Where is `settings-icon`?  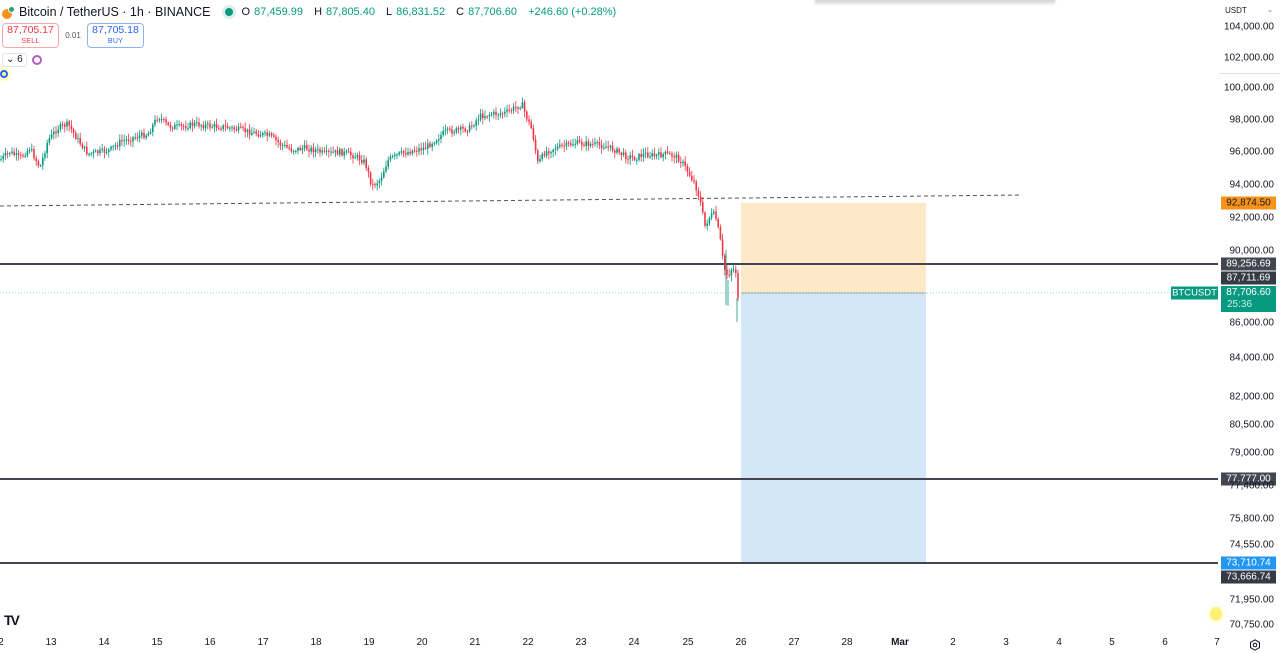
settings-icon is located at coordinates (1255, 645).